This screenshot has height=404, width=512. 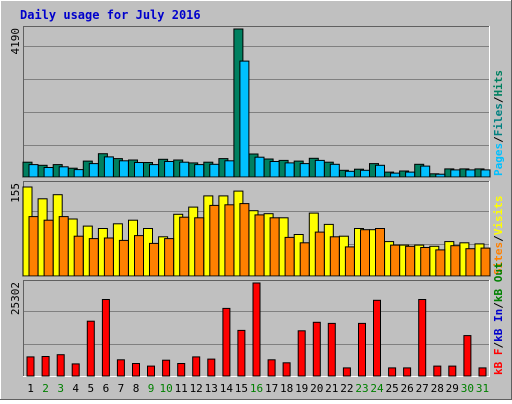 What do you see at coordinates (498, 216) in the screenshot?
I see `legend-visits: Visits` at bounding box center [498, 216].